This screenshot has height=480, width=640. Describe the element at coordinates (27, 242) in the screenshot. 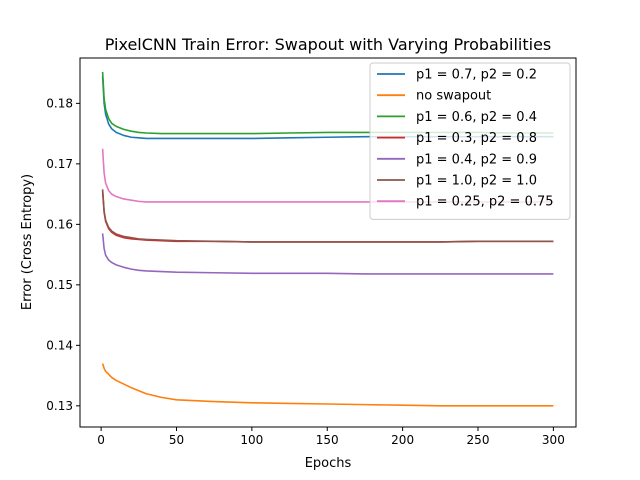

I see `y-axis-label: Error (Cross Entropy)` at that location.